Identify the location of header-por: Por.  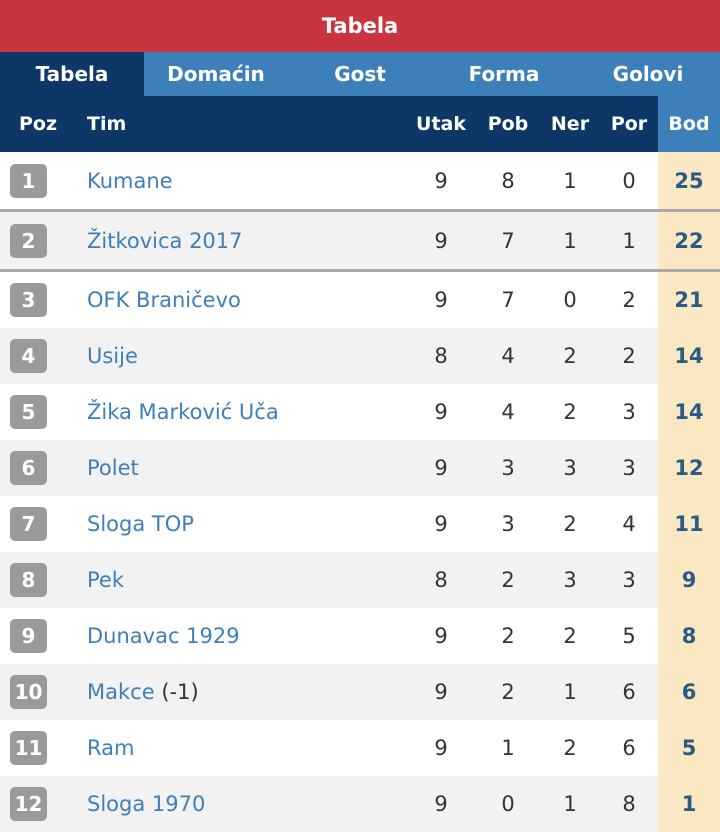
(629, 124).